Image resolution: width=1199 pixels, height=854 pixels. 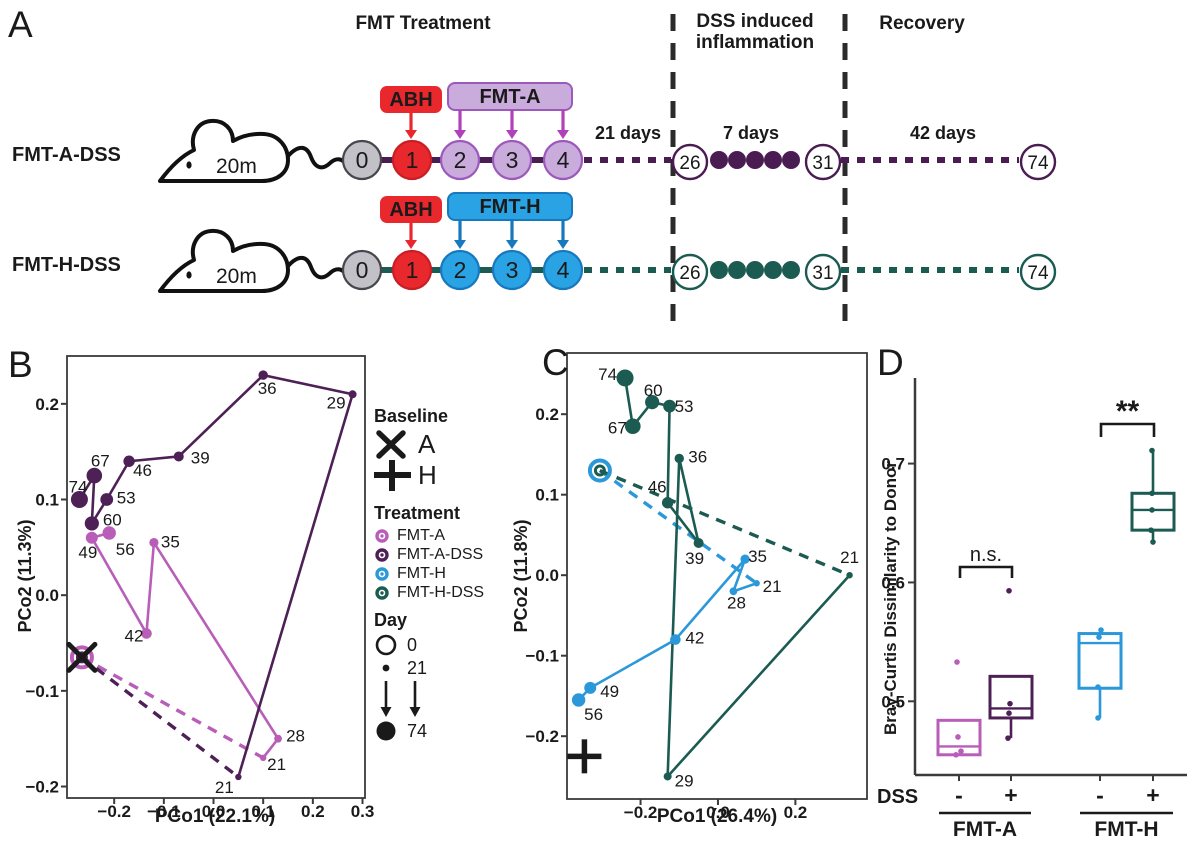 I want to click on svg-text: 0.6, so click(x=893, y=582).